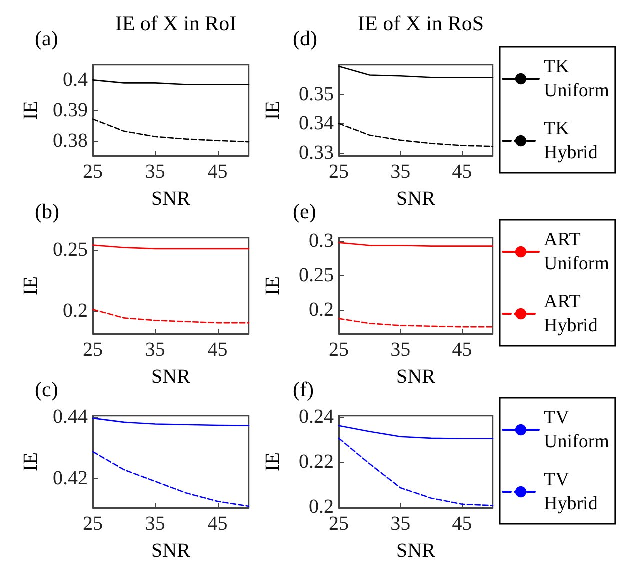 Image resolution: width=635 pixels, height=570 pixels. I want to click on legend-label: ART Hybrid, so click(571, 314).